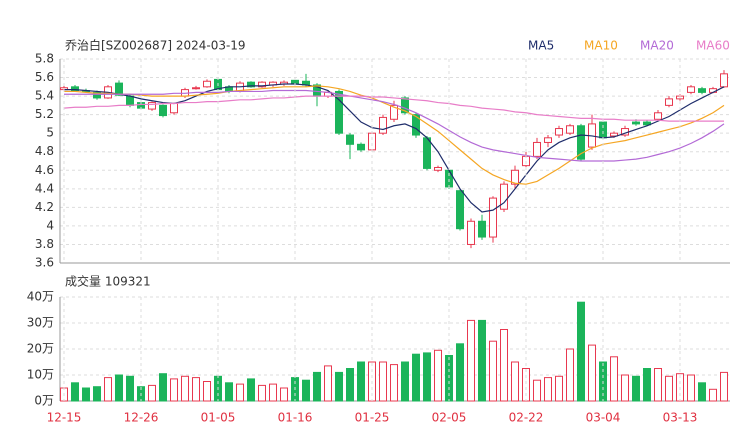 This screenshot has width=740, height=440. What do you see at coordinates (657, 46) in the screenshot?
I see `legend-label: MA20` at bounding box center [657, 46].